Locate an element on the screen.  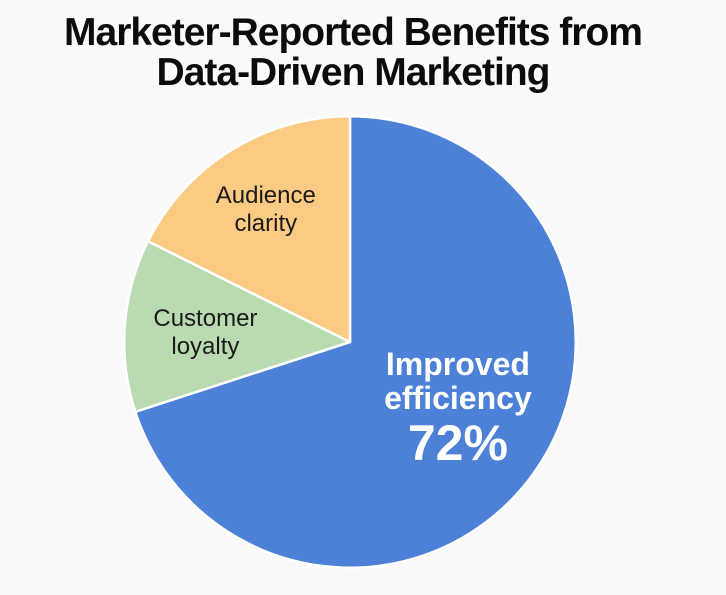
pie-slice-audience-clarity is located at coordinates (249, 229).